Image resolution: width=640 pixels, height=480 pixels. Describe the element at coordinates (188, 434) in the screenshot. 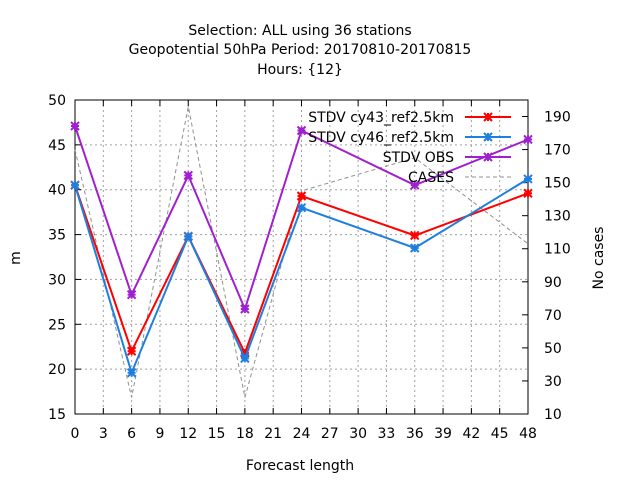

I see `x-tick-label: 12` at that location.